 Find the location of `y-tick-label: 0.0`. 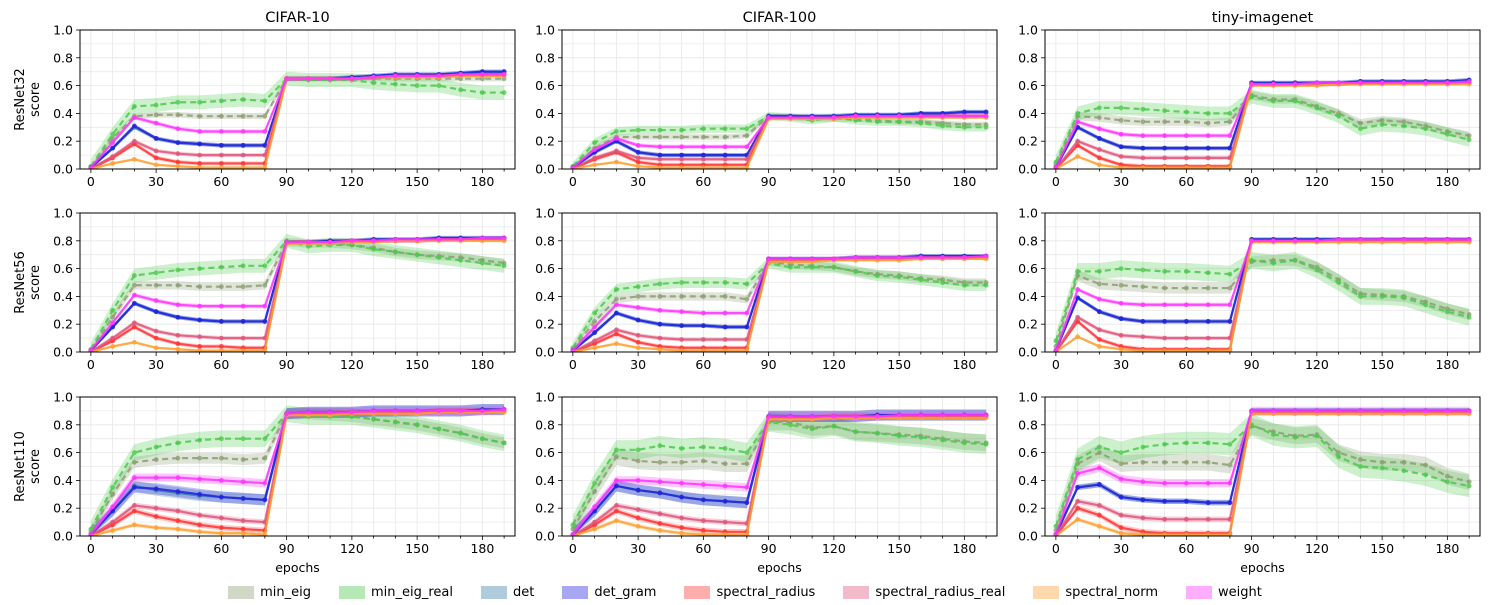

y-tick-label: 0.0 is located at coordinates (1028, 536).